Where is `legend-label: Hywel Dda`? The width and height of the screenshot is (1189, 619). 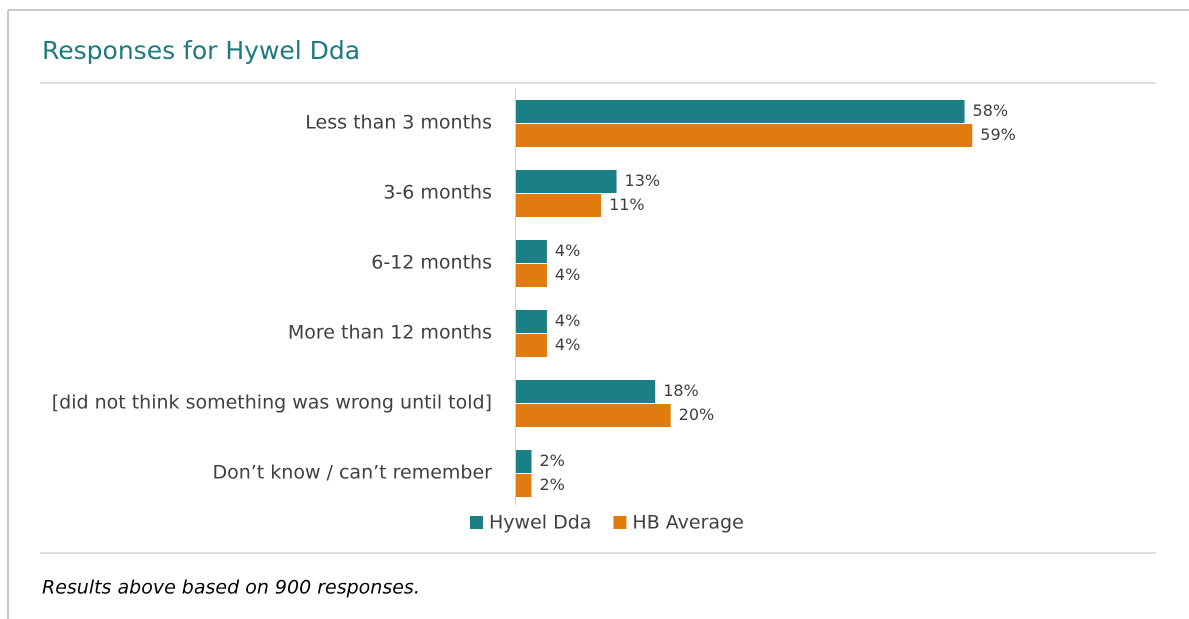
legend-label: Hywel Dda is located at coordinates (540, 523).